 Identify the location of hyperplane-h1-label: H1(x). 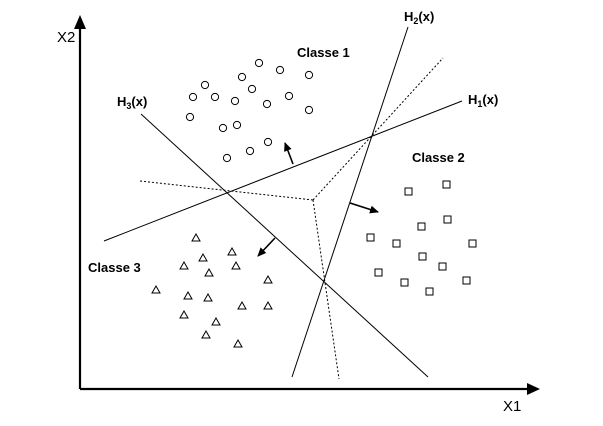
(483, 100).